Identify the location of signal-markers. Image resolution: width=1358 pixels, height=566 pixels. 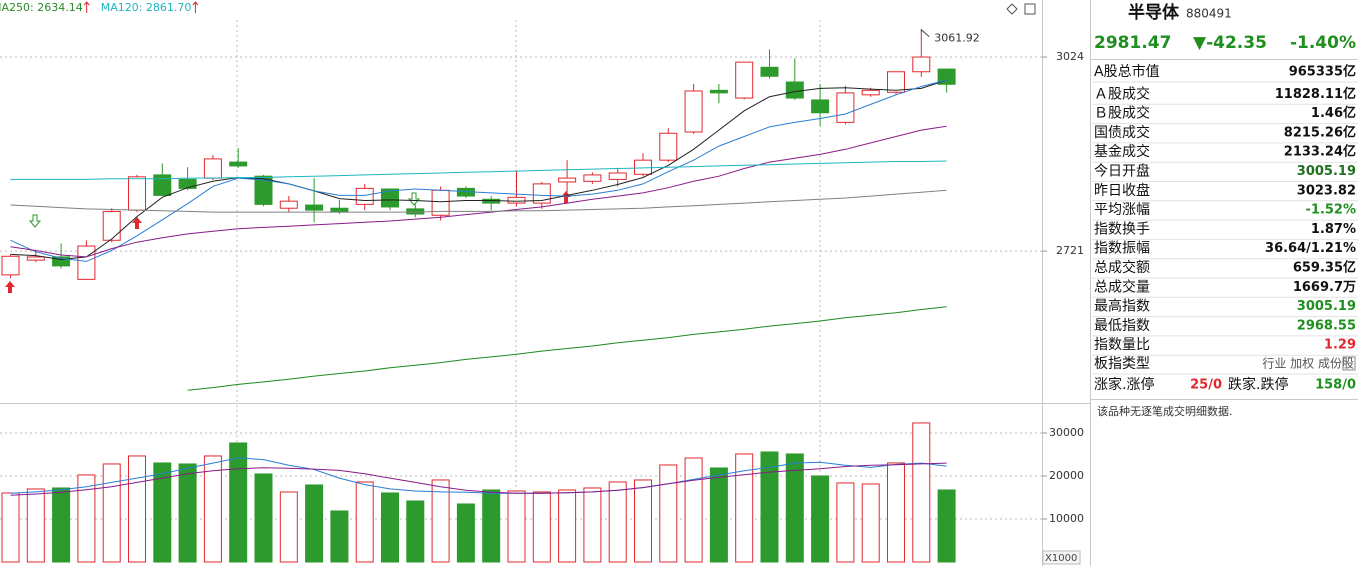
(288, 242).